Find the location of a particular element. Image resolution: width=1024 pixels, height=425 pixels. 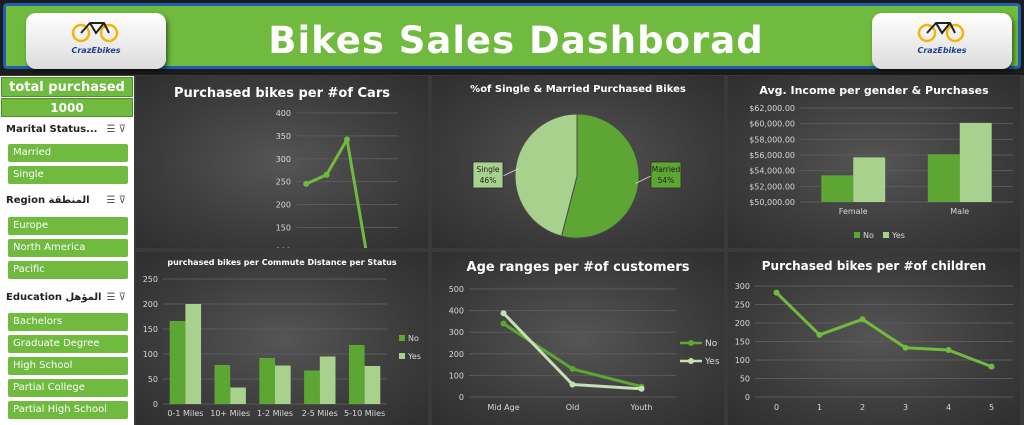

chart-marital-pie-svg: Married 54% Single 46% is located at coordinates (577, 176).